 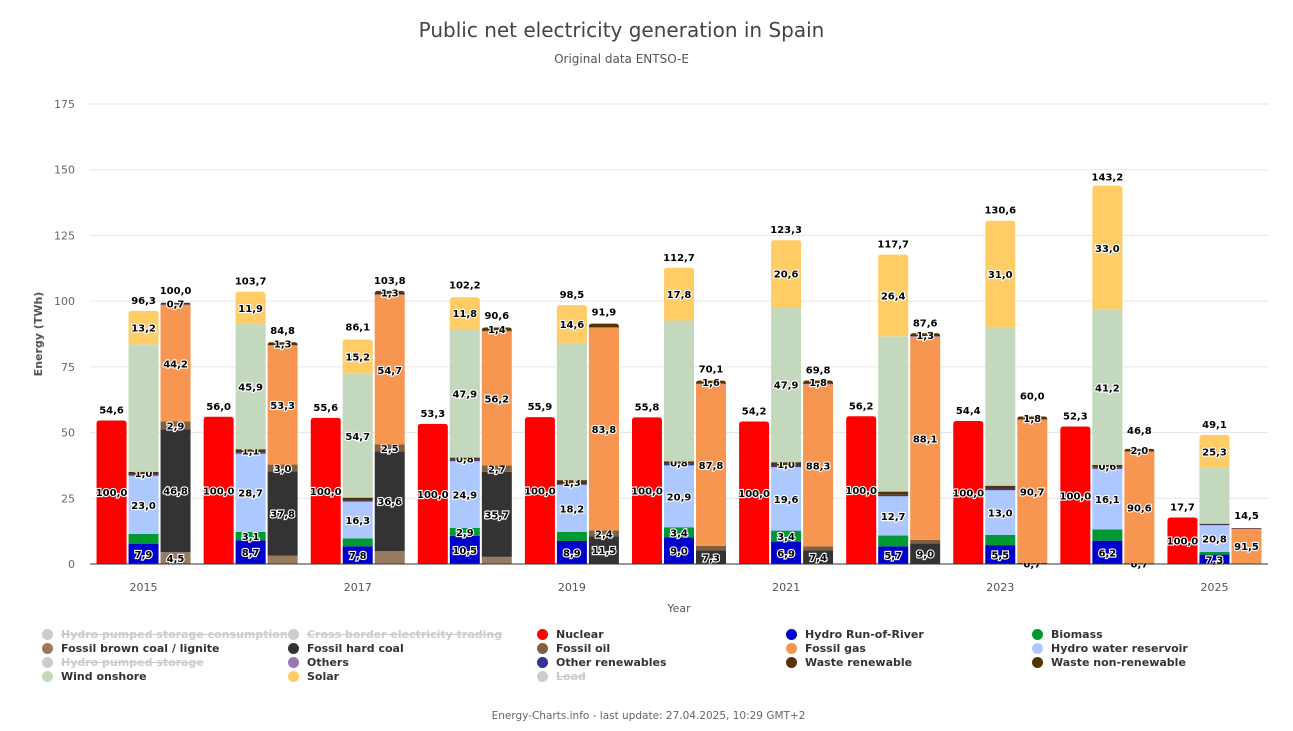 What do you see at coordinates (1109, 662) in the screenshot?
I see `legend-item-waste-non-renewable: Waste non-renewable` at bounding box center [1109, 662].